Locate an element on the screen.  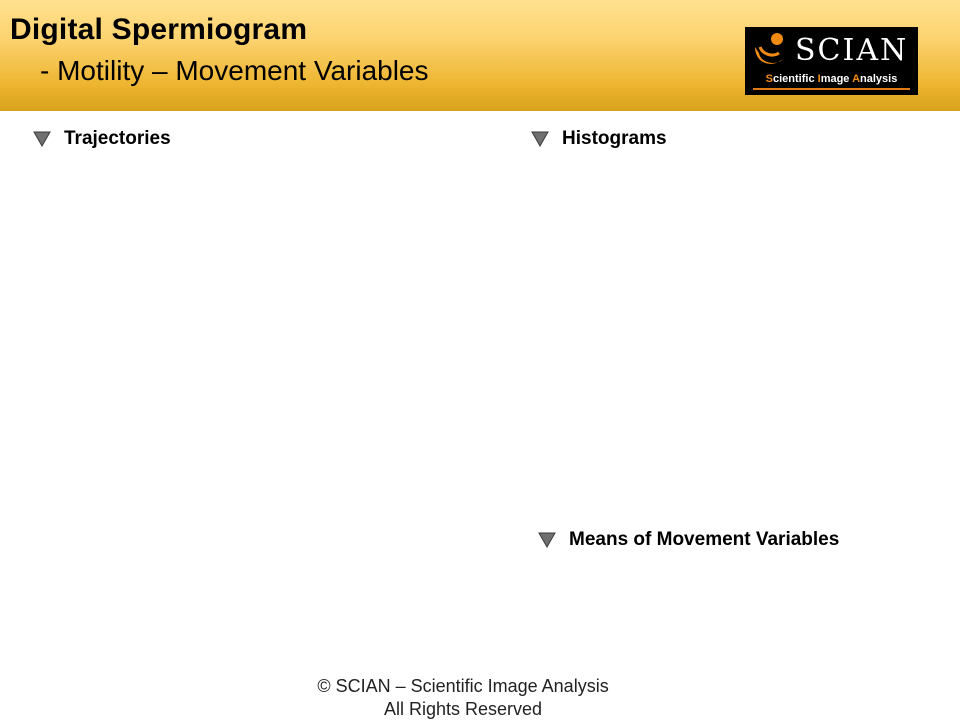
section-histograms-label: Histograms is located at coordinates (614, 138).